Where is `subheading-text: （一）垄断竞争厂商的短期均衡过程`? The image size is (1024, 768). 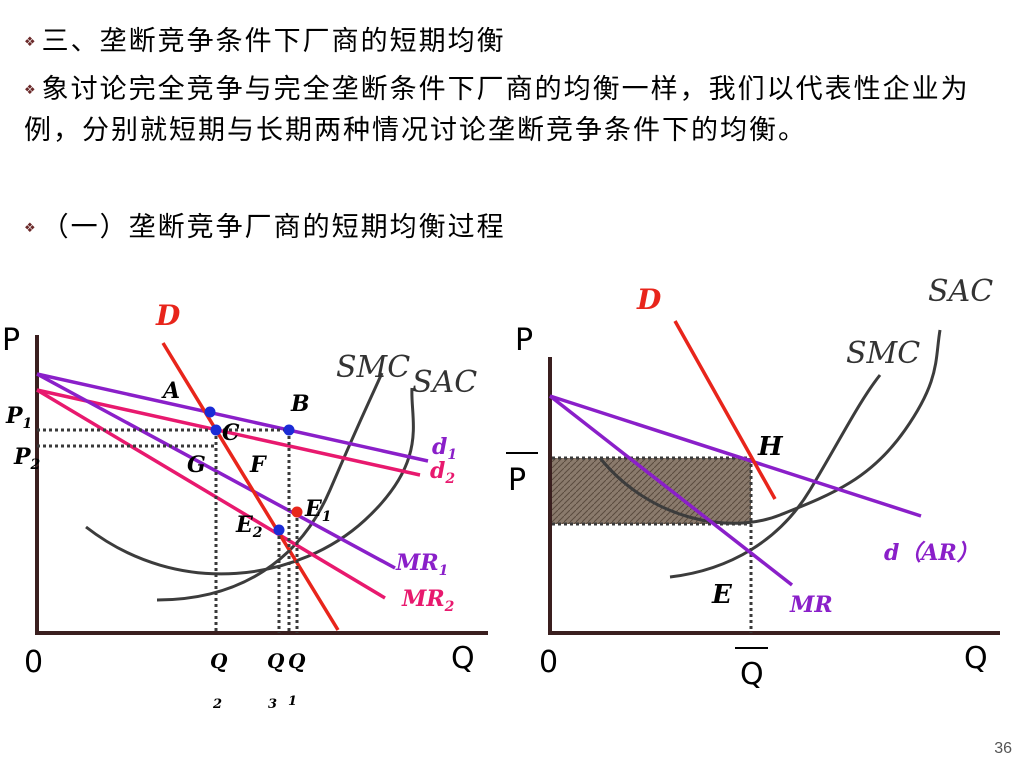 subheading-text: （一）垄断竞争厂商的短期均衡过程 is located at coordinates (273, 227).